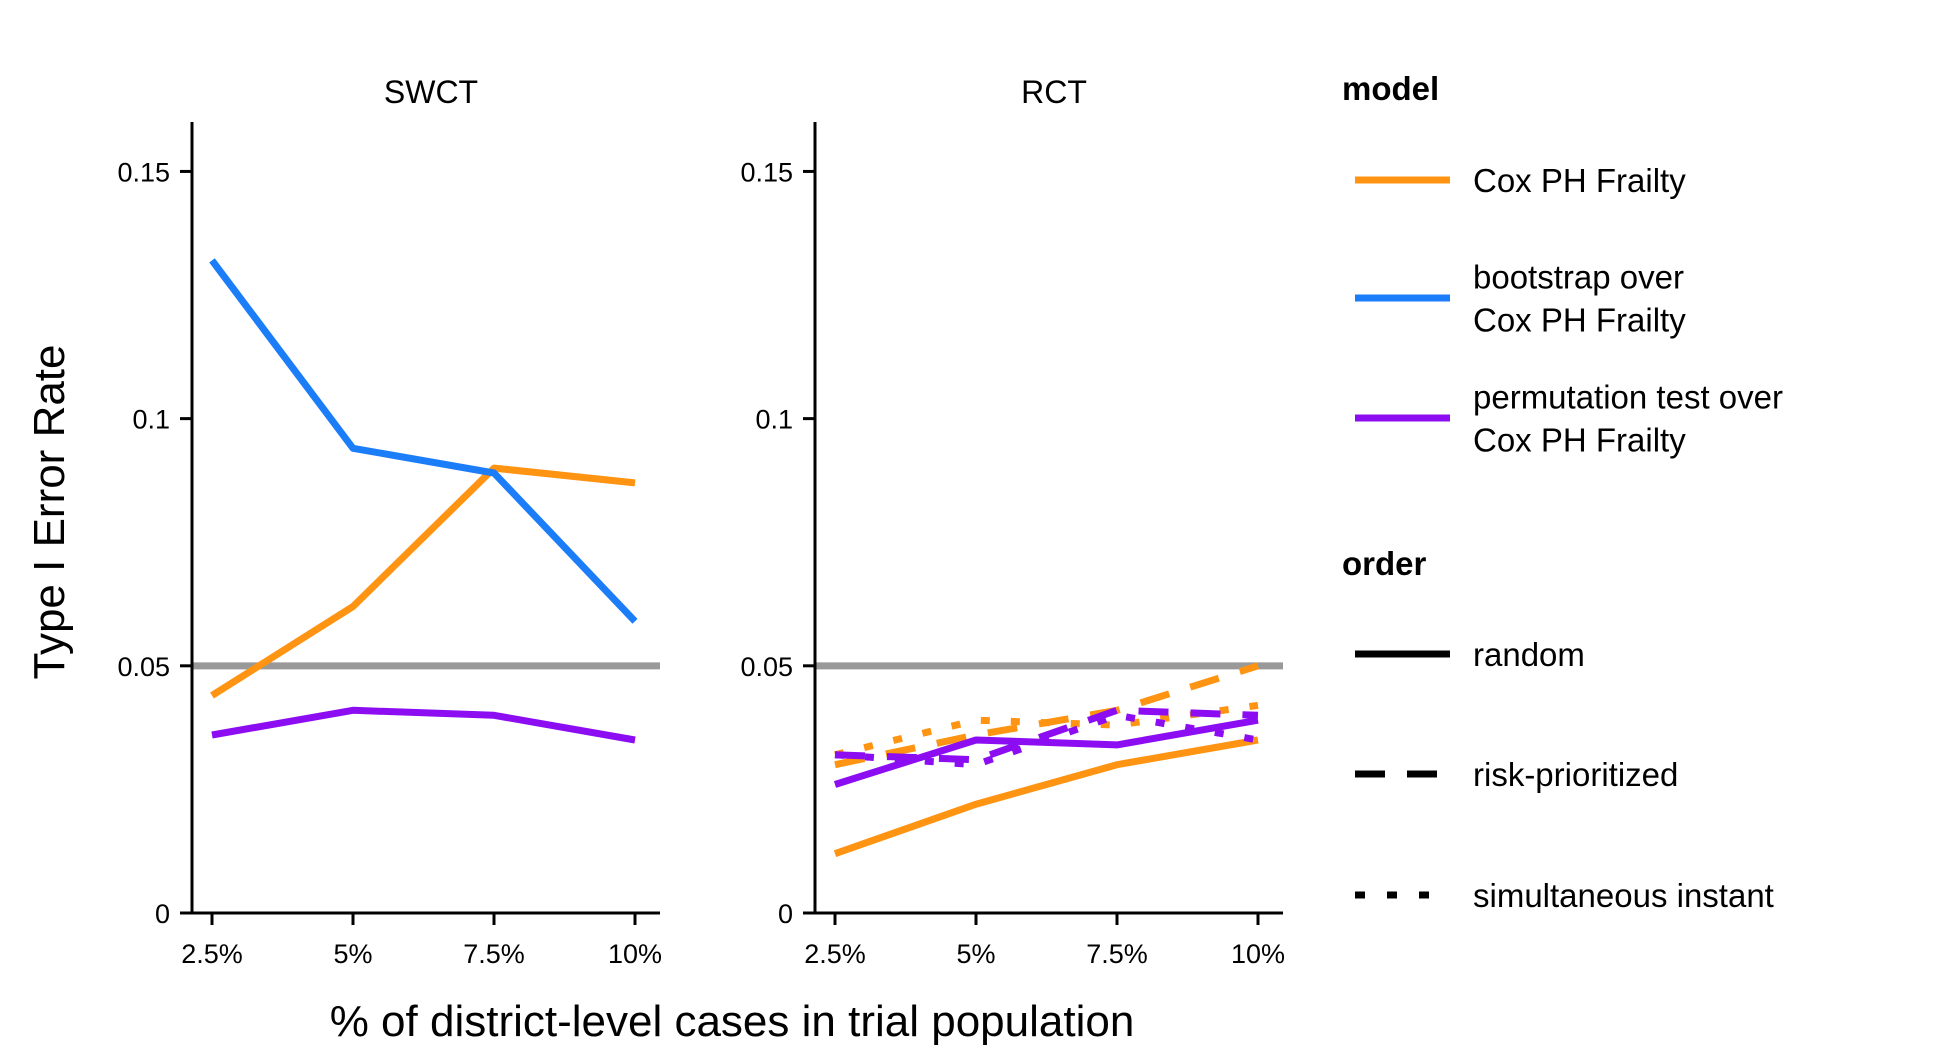 This screenshot has width=1950, height=1050. I want to click on y-axis-label: Type I Error Rate, so click(49, 511).